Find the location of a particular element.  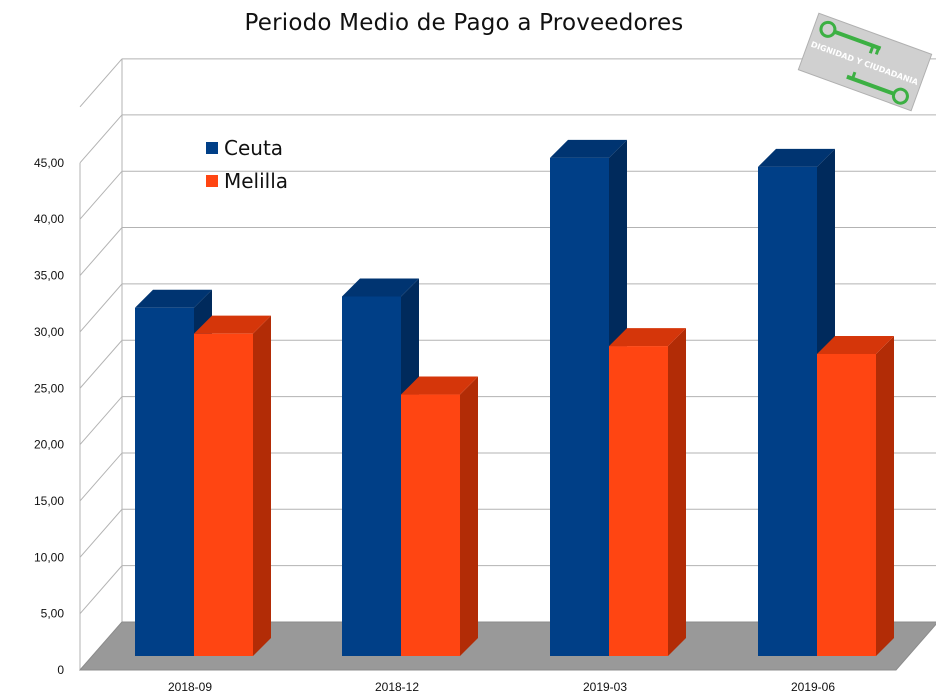

chart-floor is located at coordinates (507, 646).